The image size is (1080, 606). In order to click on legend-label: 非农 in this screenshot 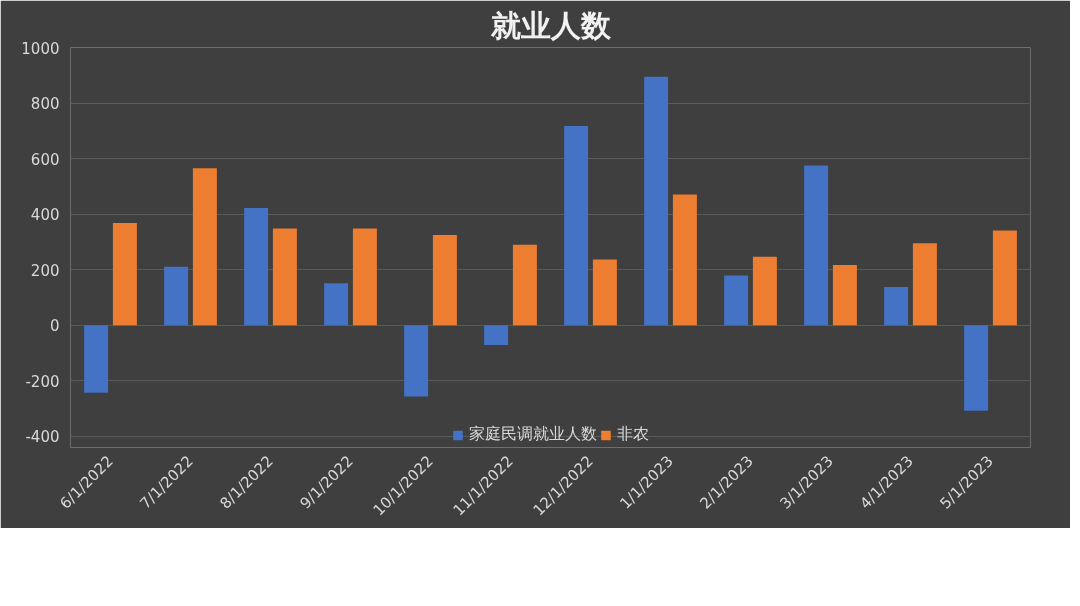, I will do `click(632, 434)`.